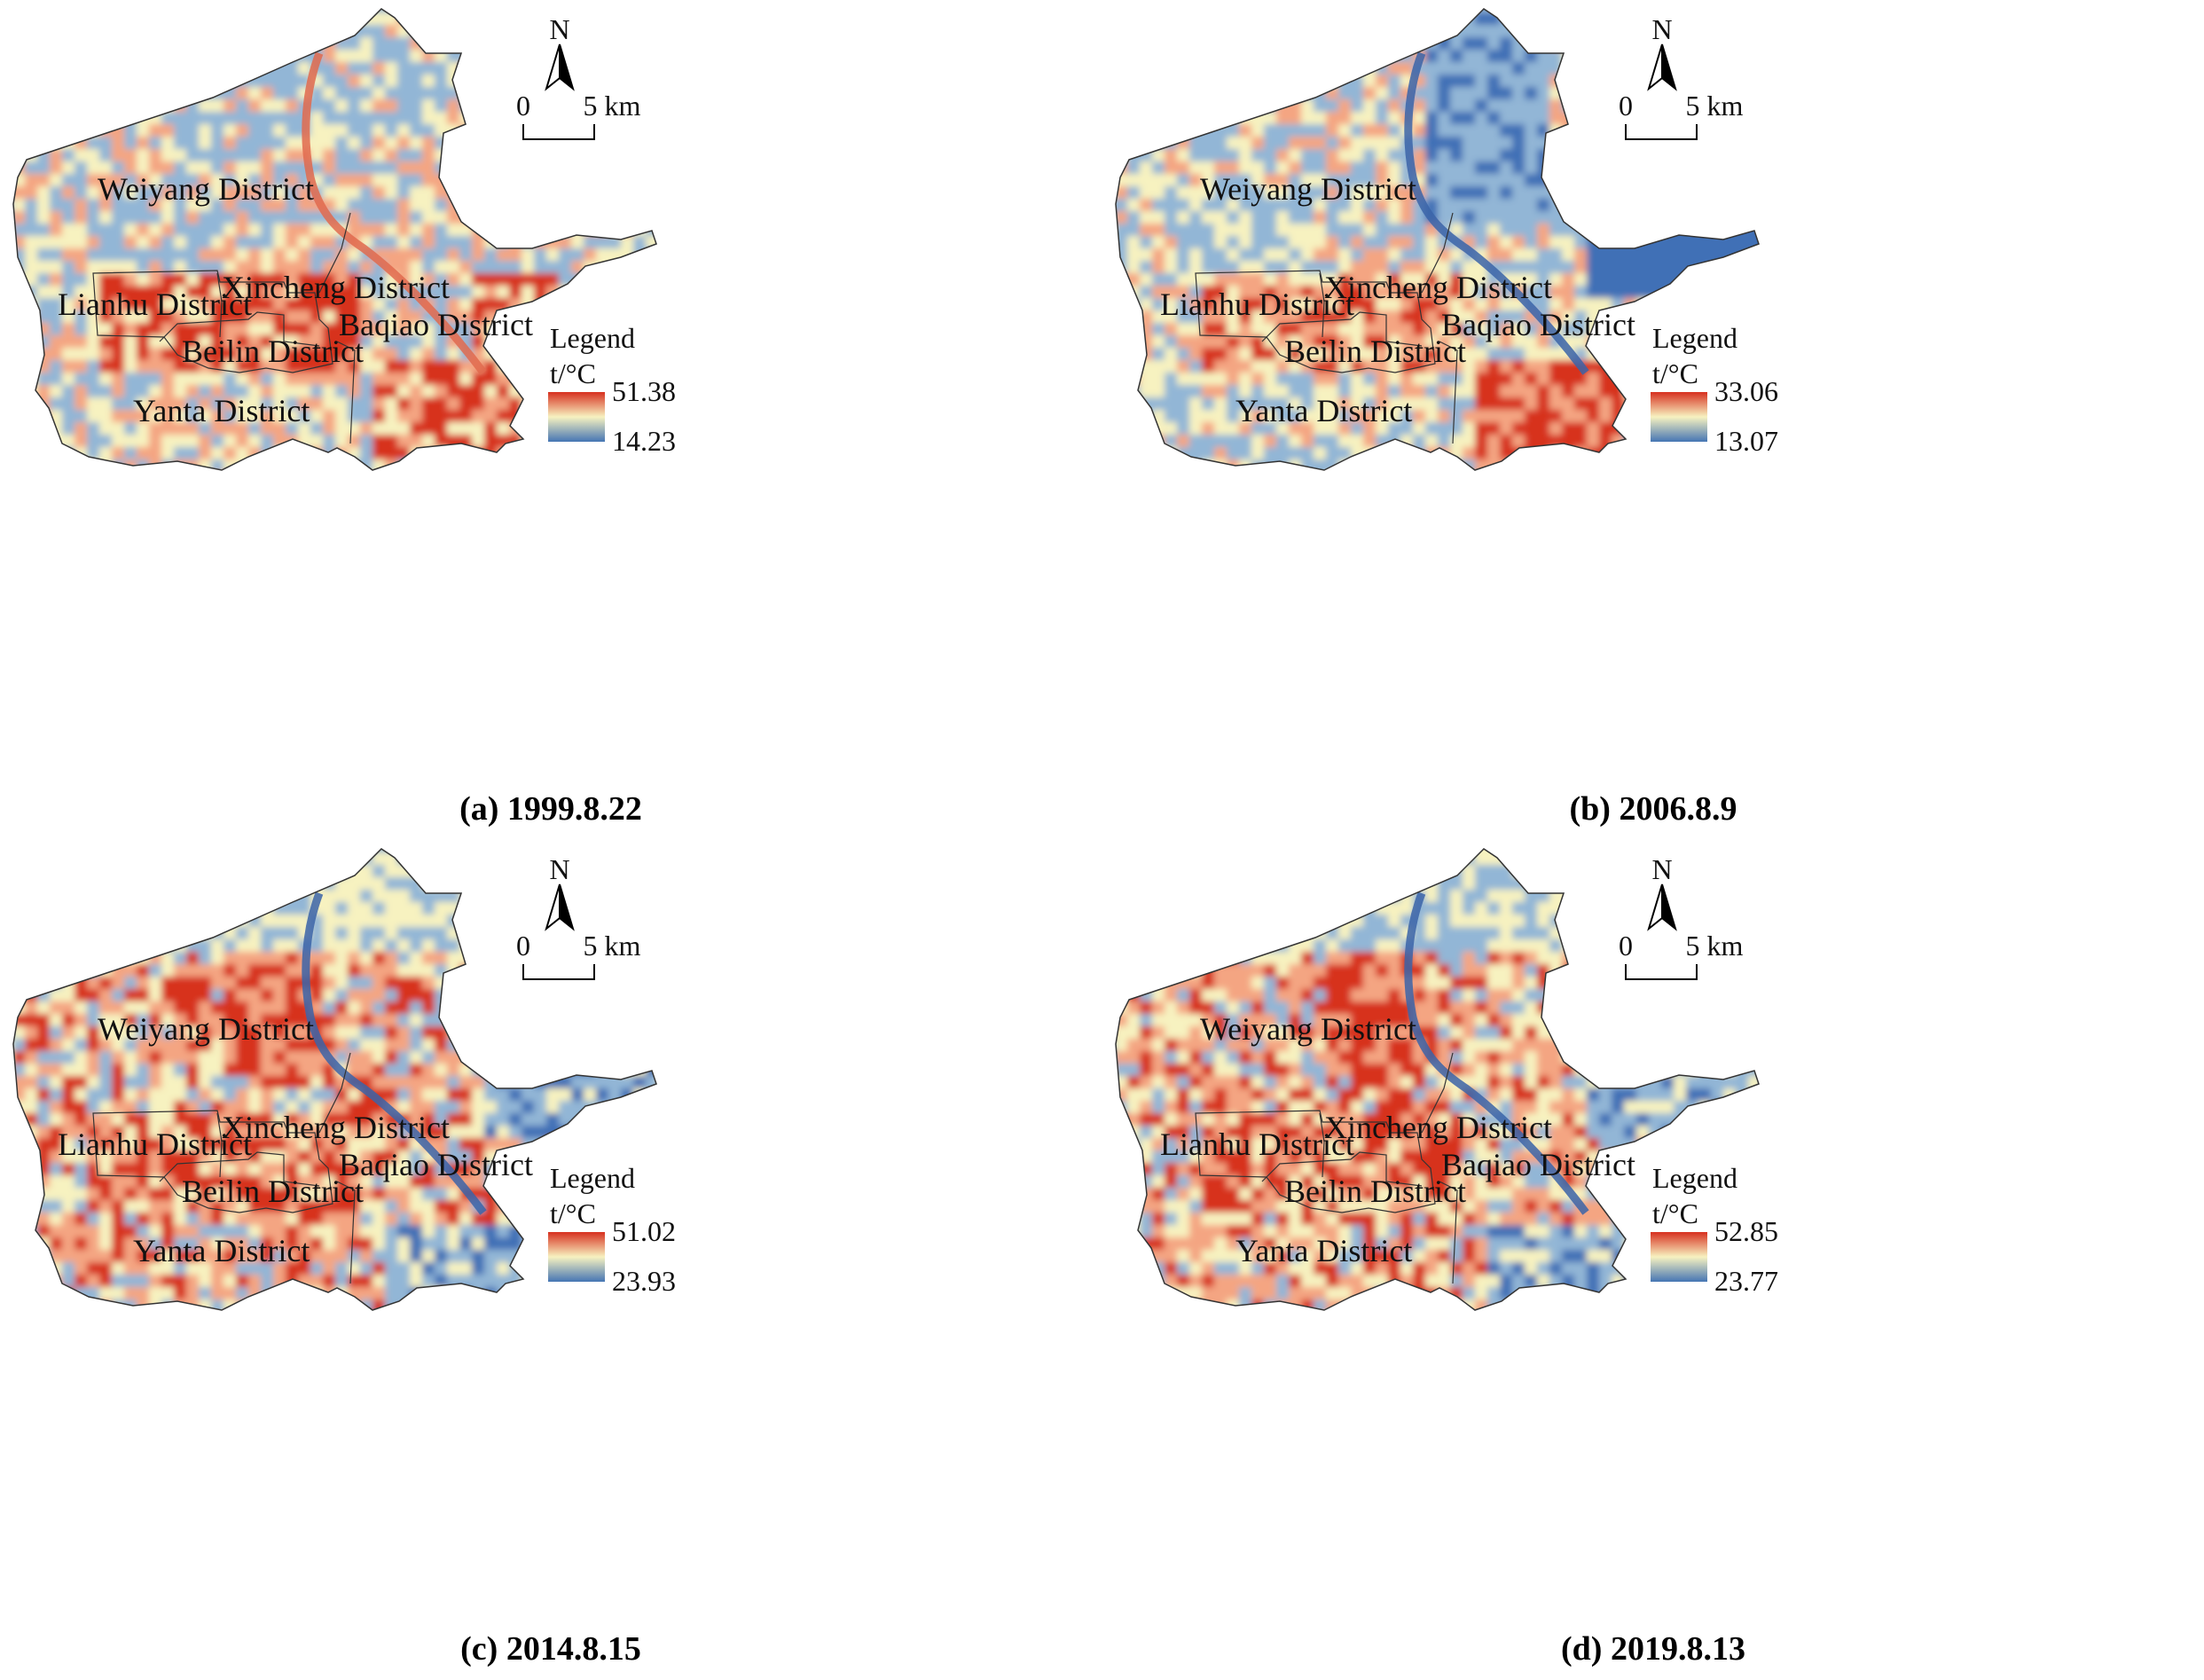 The image size is (2204, 1680). I want to click on legend-min-value: 23.77, so click(1746, 1281).